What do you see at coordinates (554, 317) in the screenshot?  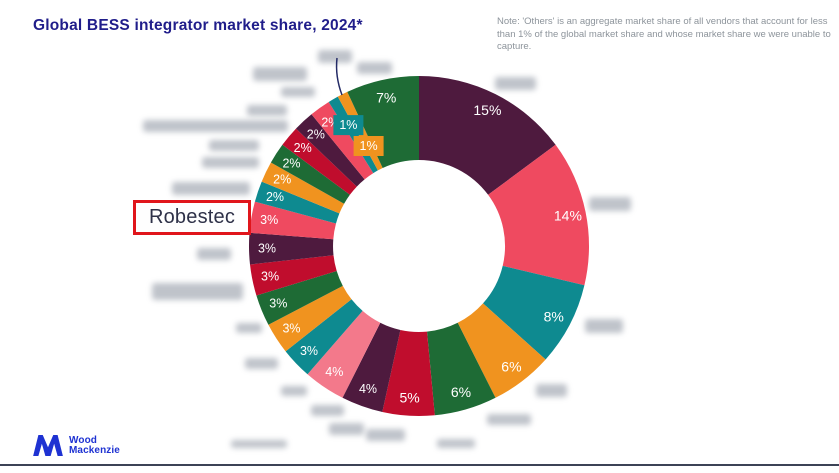 I see `segment-percent-label: 8%` at bounding box center [554, 317].